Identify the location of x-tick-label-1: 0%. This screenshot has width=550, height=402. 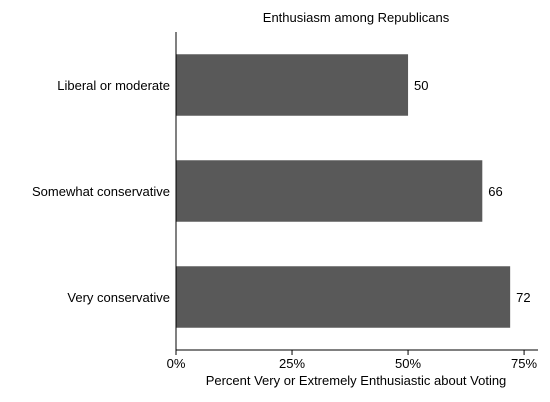
(176, 363).